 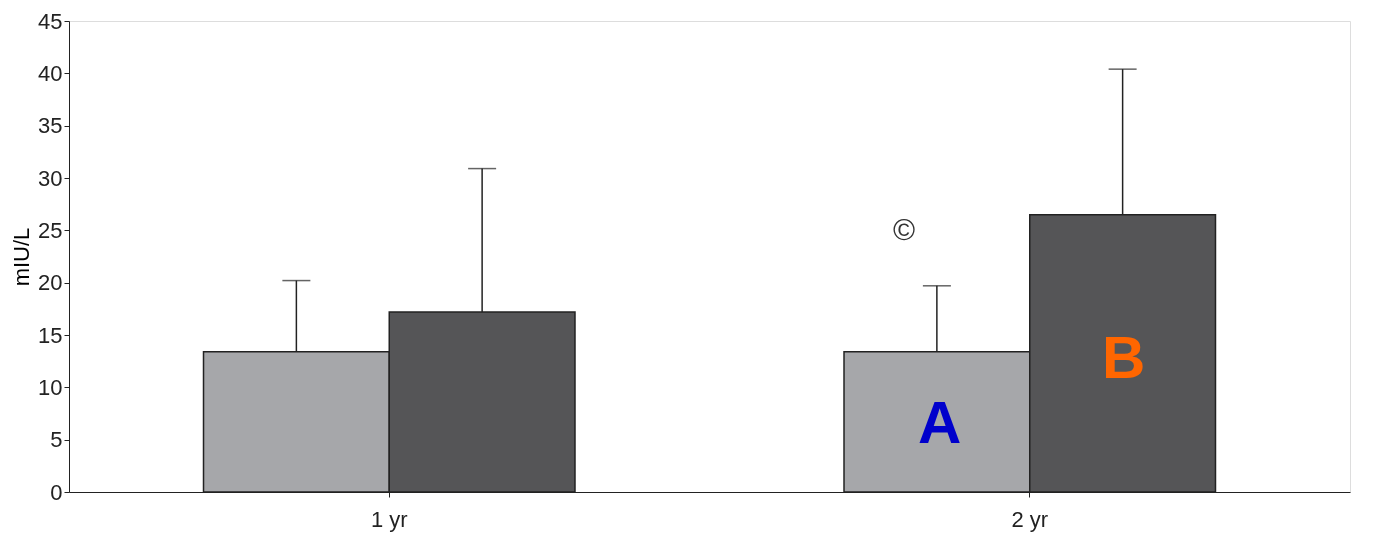 I want to click on y-tick-label: 5, so click(x=56, y=440).